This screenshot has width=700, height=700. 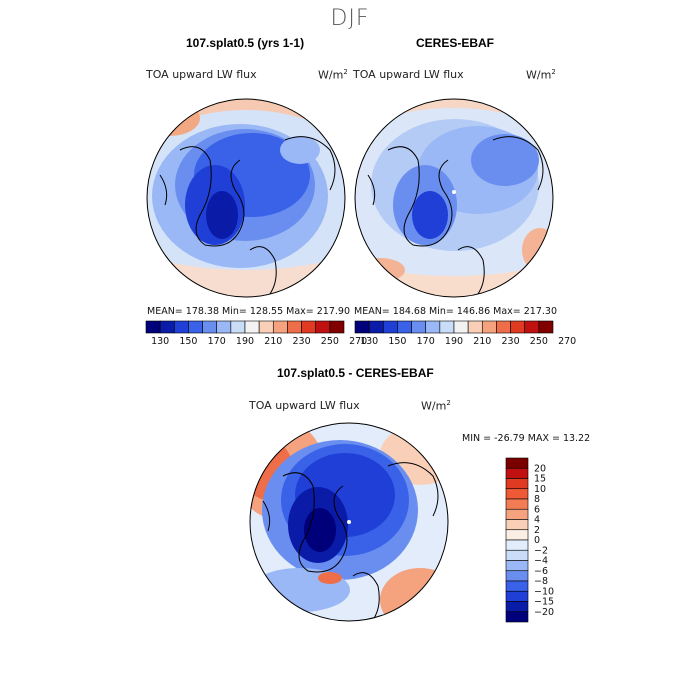 I want to click on panel2-colorbar-tick-label: 190, so click(x=454, y=341).